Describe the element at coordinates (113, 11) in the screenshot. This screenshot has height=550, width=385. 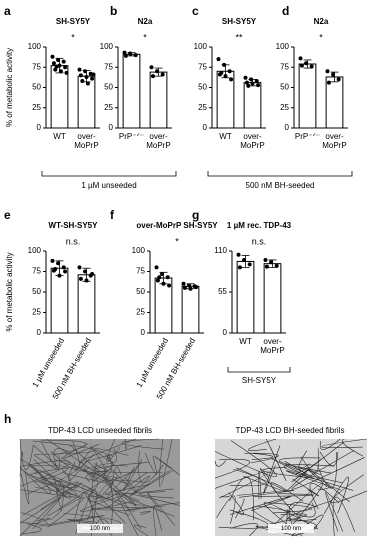
I see `panel-letter: b` at that location.